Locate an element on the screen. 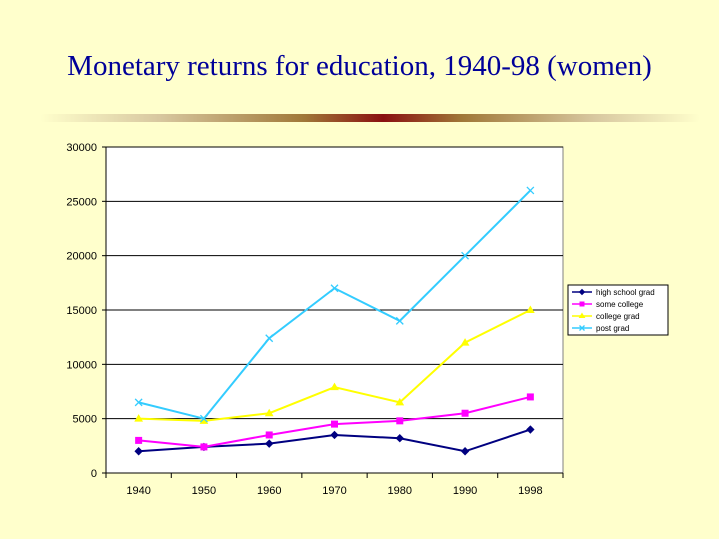  x-tick-label: 1950 is located at coordinates (204, 491).